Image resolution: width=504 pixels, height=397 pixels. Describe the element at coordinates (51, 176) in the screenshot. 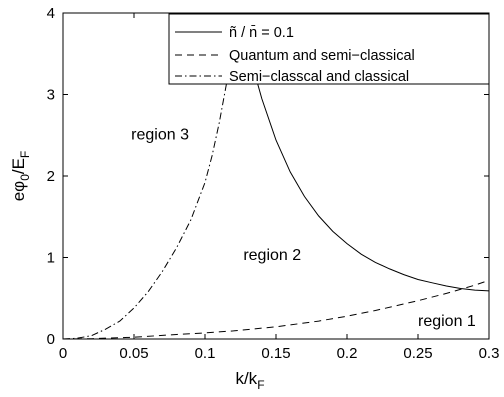

I see `y-tick-label: 2` at that location.